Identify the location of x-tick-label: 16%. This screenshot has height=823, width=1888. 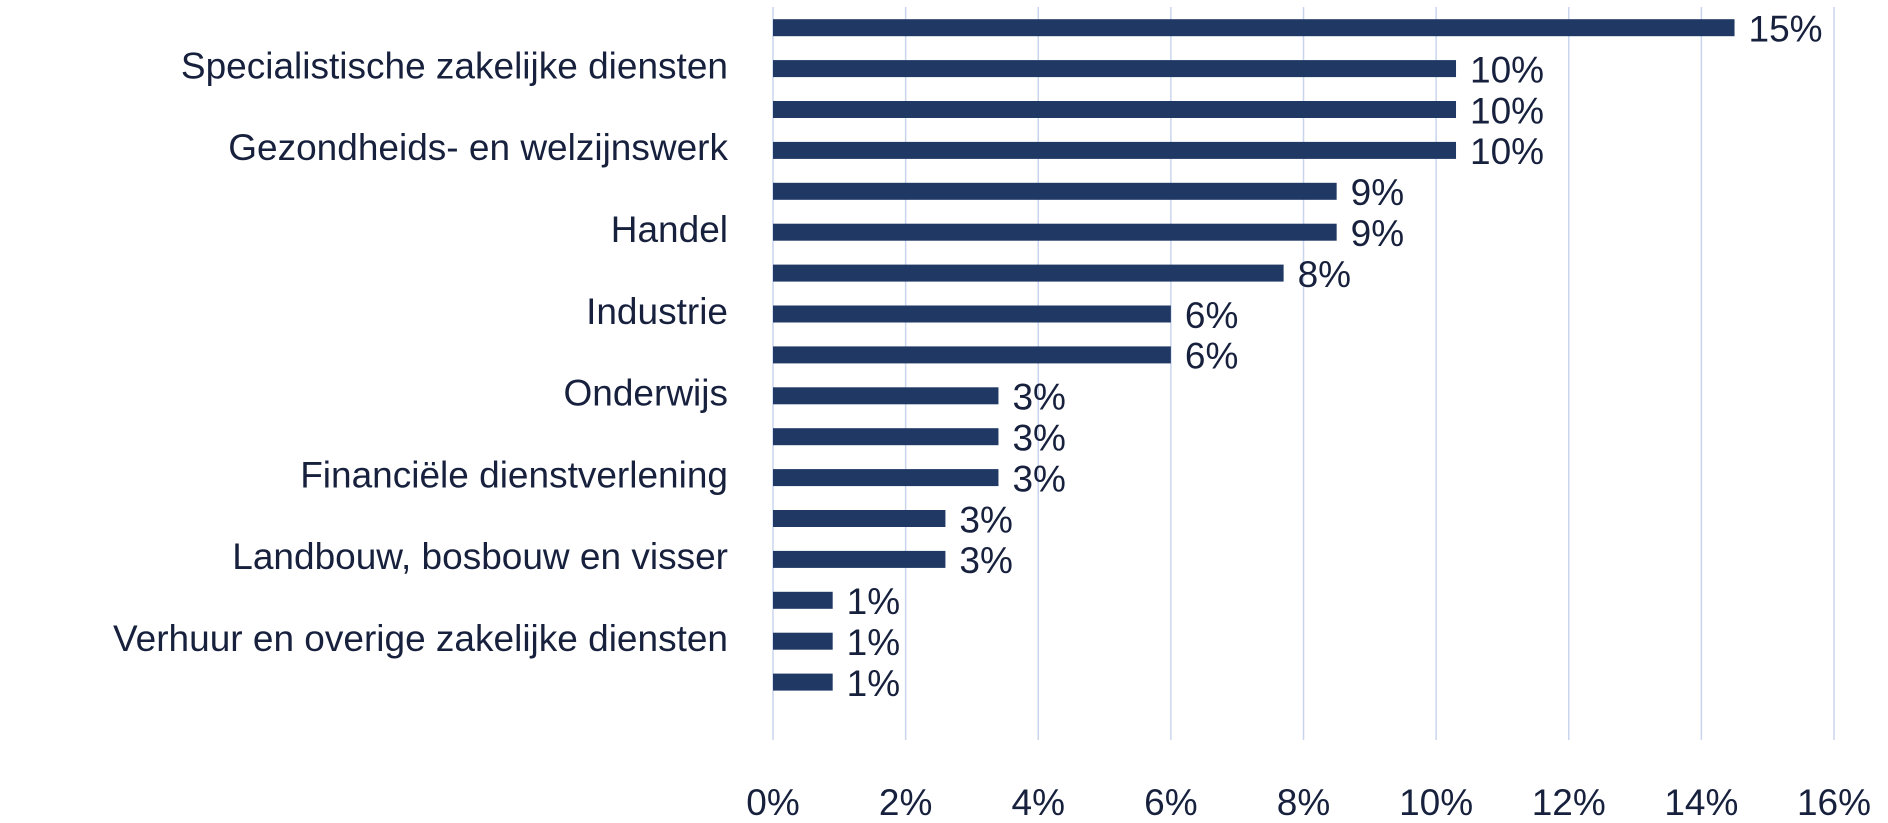
(1834, 802).